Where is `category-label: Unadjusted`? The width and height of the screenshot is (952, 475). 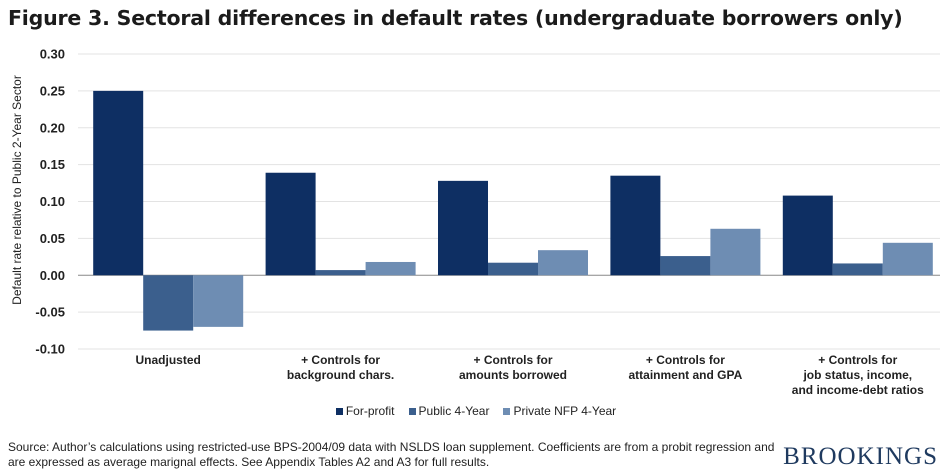
category-label: Unadjusted is located at coordinates (168, 360).